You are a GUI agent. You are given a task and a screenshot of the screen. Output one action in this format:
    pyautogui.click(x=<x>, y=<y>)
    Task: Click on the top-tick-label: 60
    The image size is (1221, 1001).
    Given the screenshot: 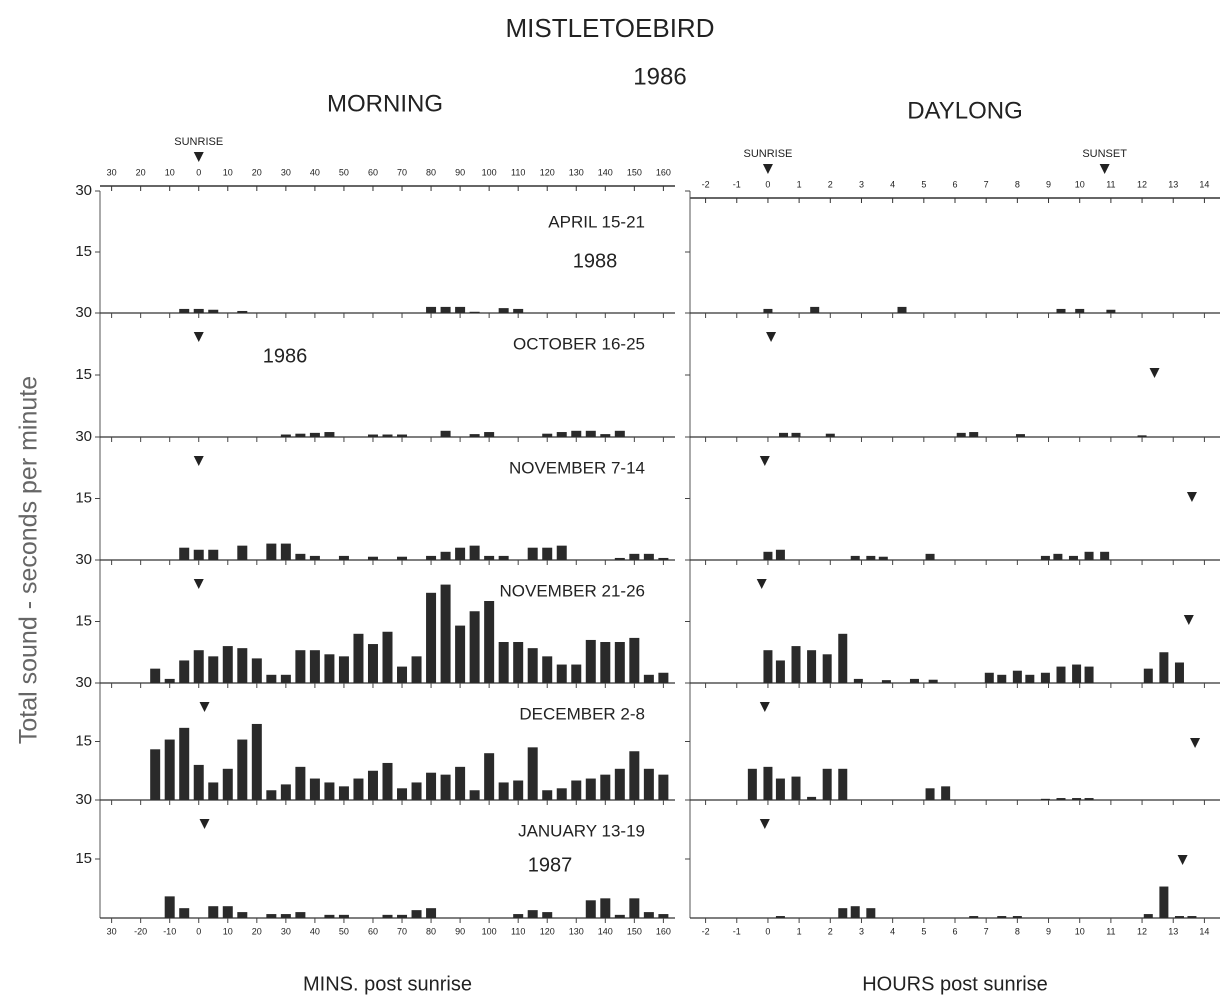 What is the action you would take?
    pyautogui.click(x=373, y=172)
    